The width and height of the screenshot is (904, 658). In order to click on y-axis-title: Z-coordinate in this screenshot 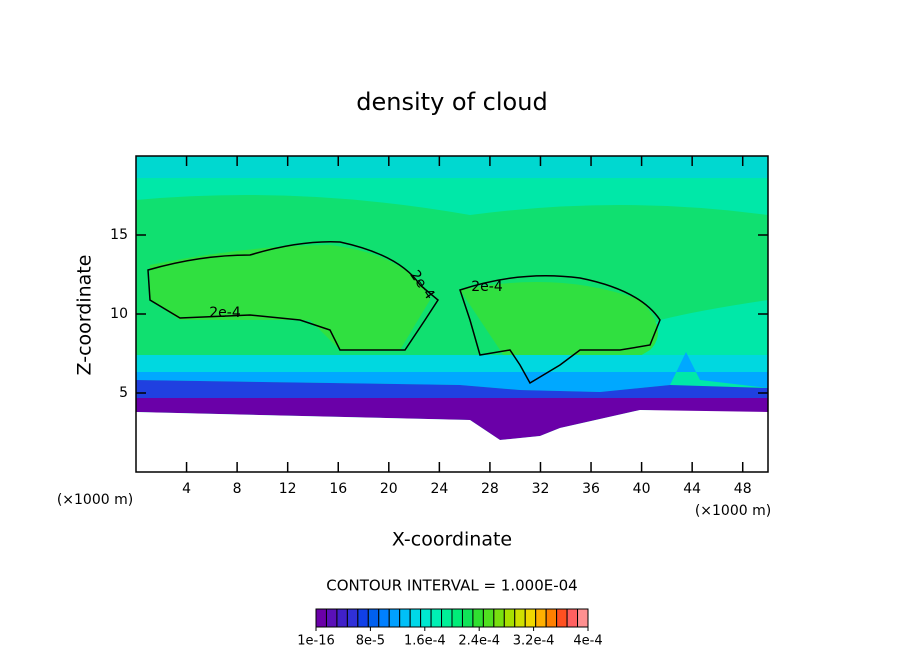, I will do `click(85, 315)`.